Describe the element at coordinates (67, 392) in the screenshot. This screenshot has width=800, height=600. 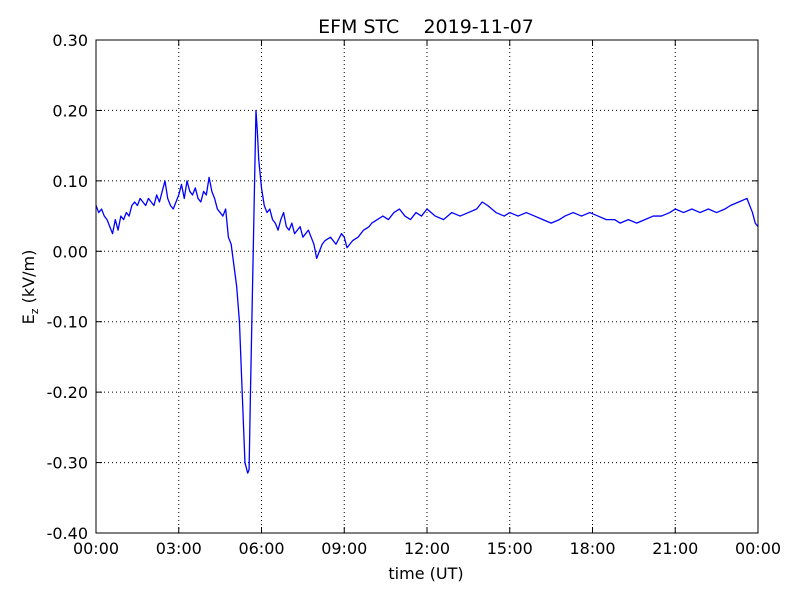
I see `y-tick-label: -0.20` at that location.